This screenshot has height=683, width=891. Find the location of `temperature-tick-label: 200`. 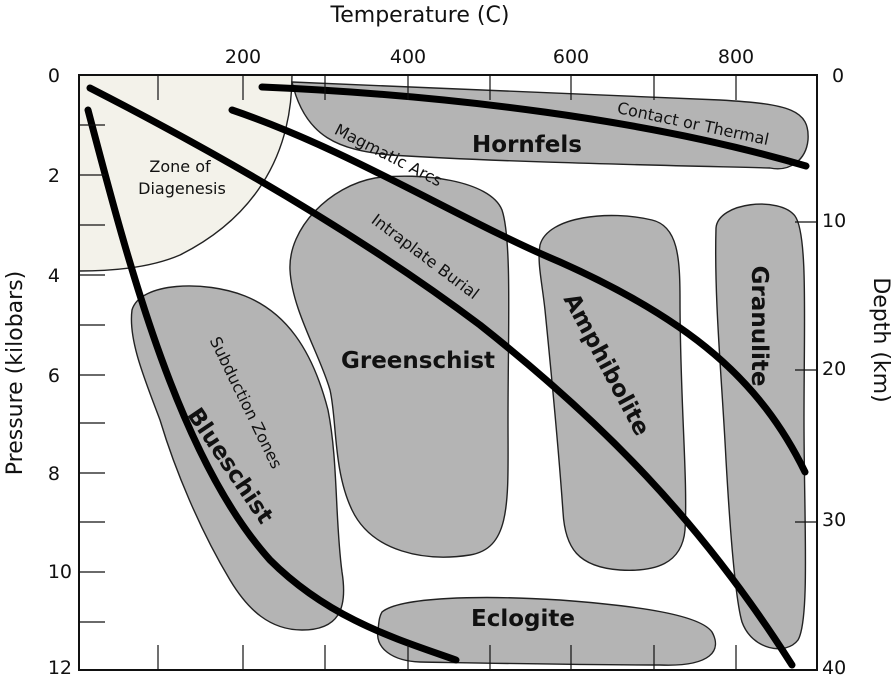

temperature-tick-label: 200 is located at coordinates (243, 57).